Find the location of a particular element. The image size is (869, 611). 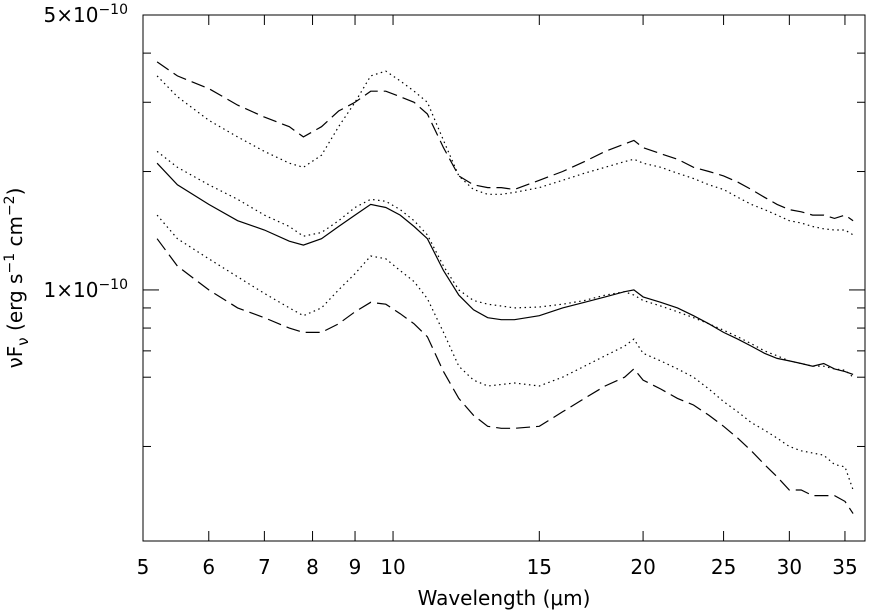

x-tick-label: 8 is located at coordinates (312, 567).